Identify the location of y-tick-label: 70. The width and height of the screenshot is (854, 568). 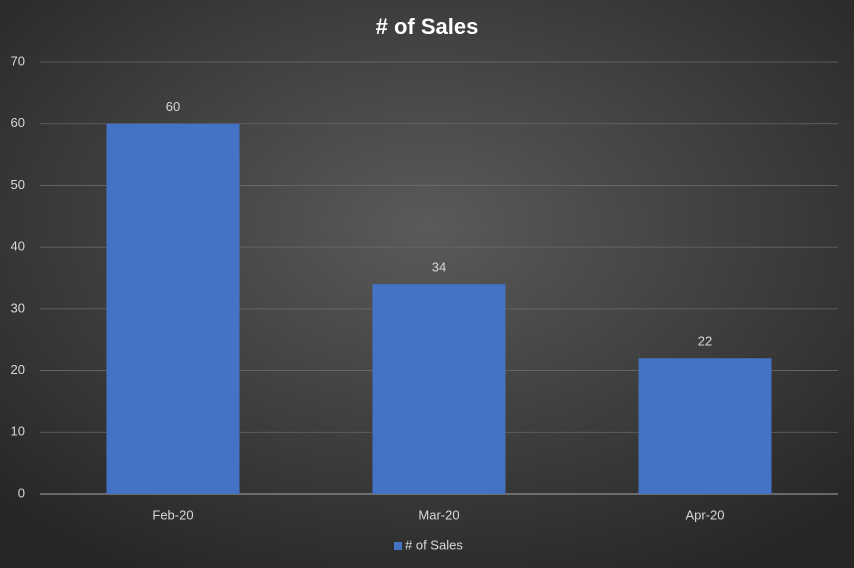
(18, 60).